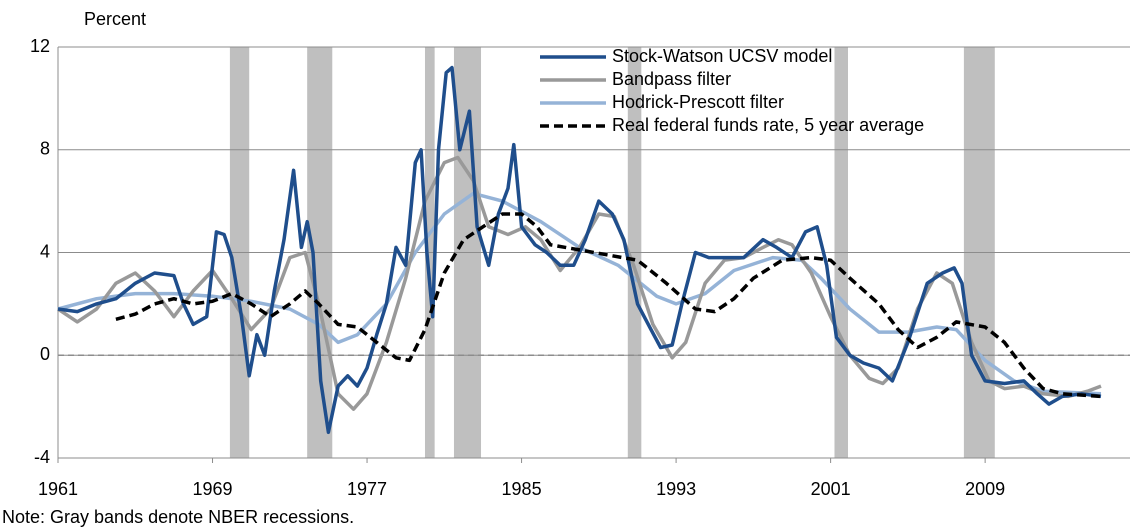 The width and height of the screenshot is (1131, 531). Describe the element at coordinates (522, 489) in the screenshot. I see `x-tick-label: 1985` at that location.